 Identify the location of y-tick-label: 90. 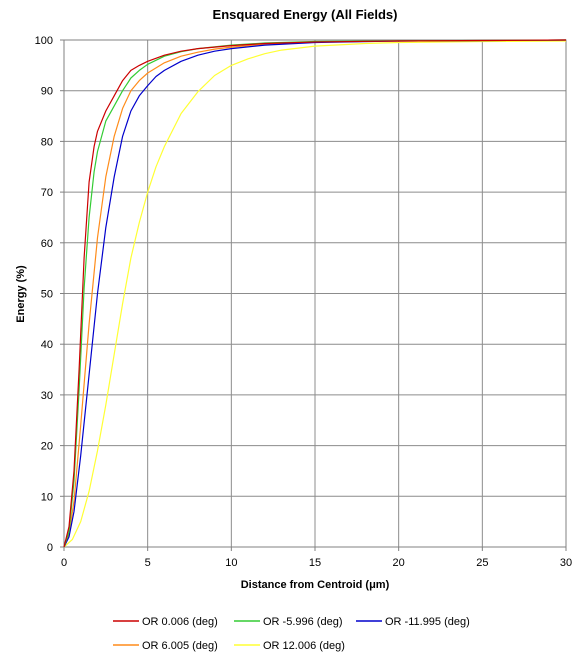
(47, 92).